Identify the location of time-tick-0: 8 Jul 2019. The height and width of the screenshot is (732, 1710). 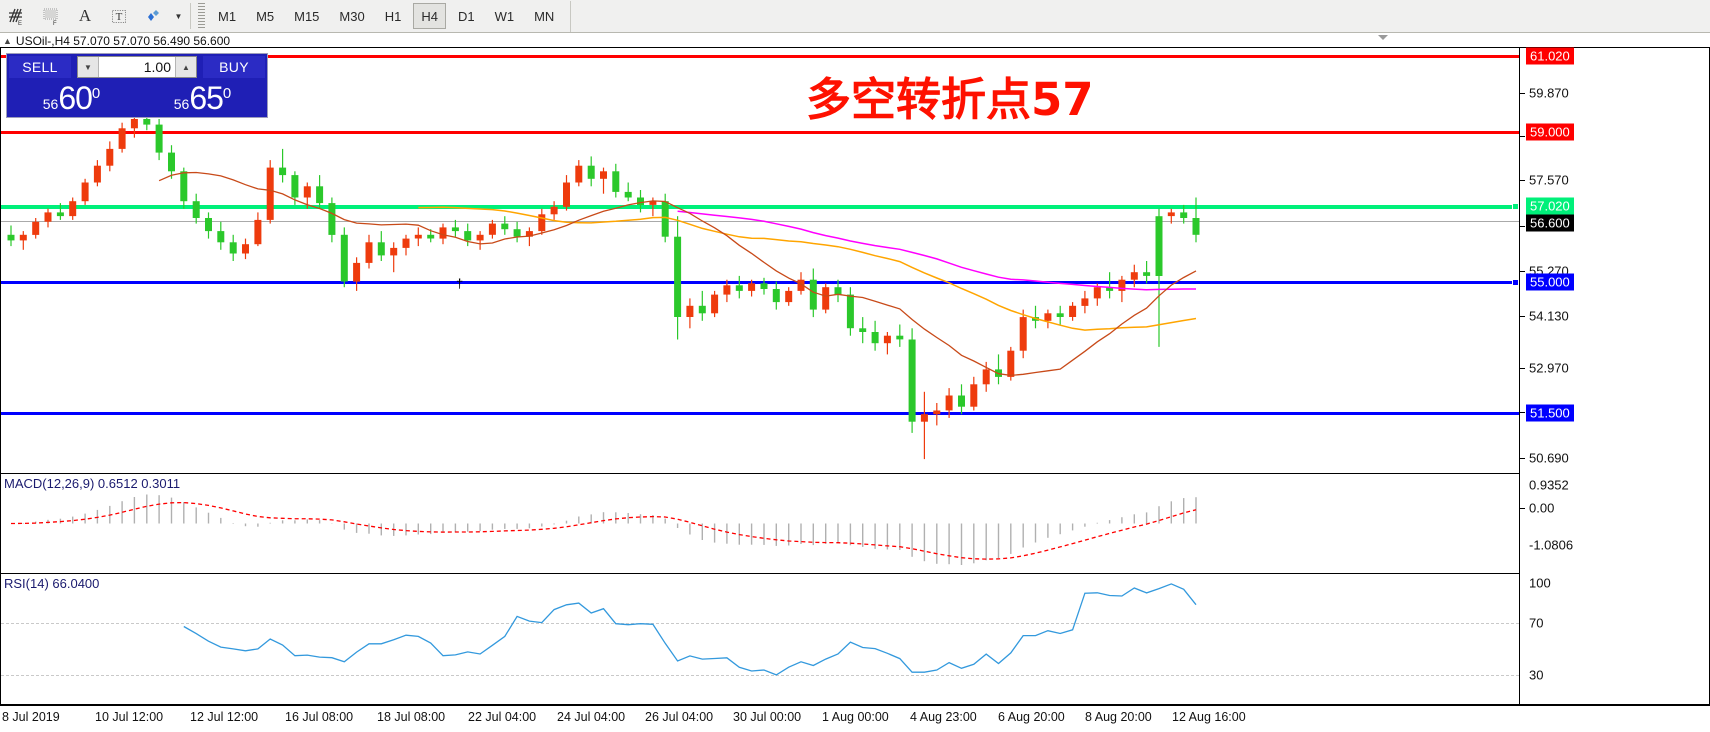
(31, 717).